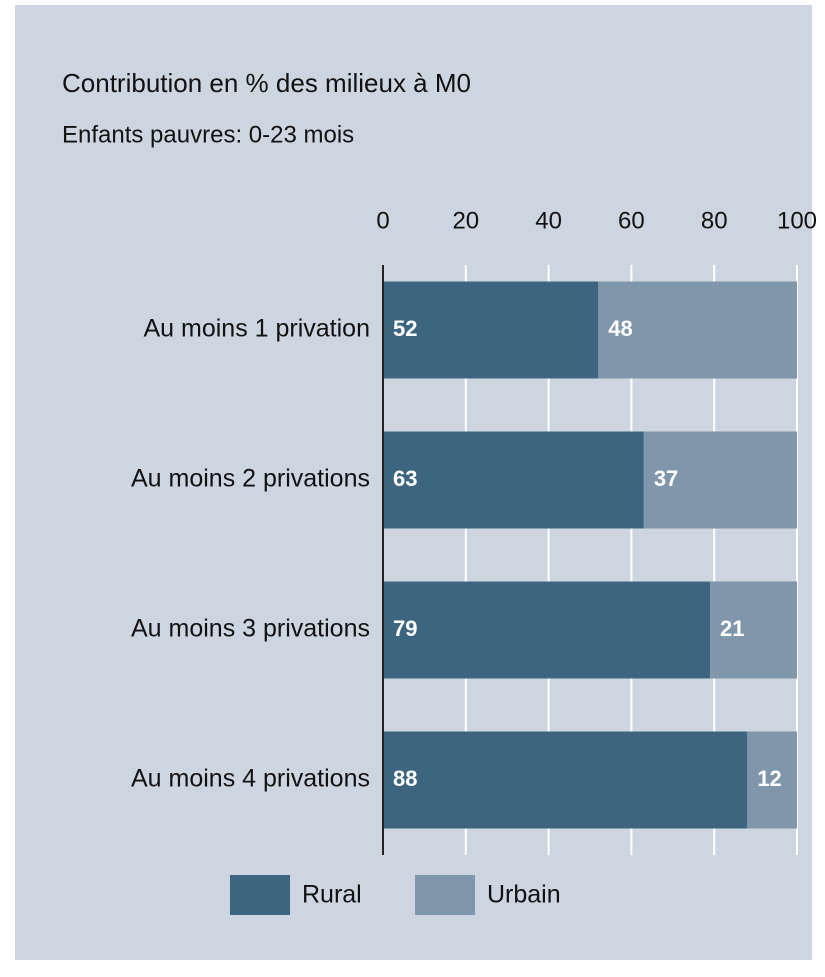 This screenshot has width=825, height=977. What do you see at coordinates (465, 220) in the screenshot?
I see `x-tick-label: 20` at bounding box center [465, 220].